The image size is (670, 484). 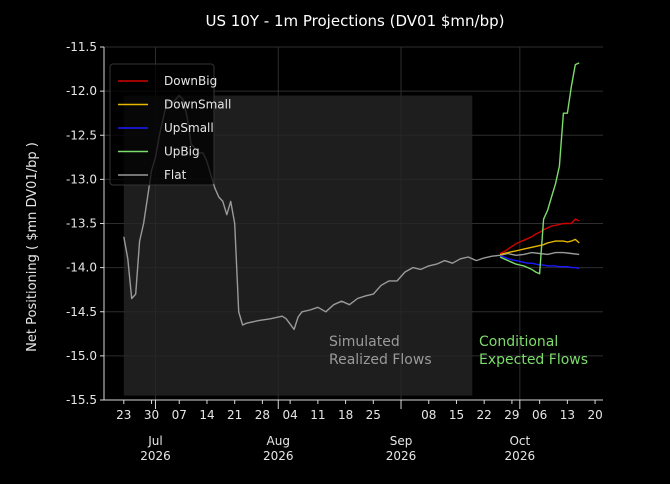 What do you see at coordinates (151, 415) in the screenshot?
I see `x-tick-label: 30` at bounding box center [151, 415].